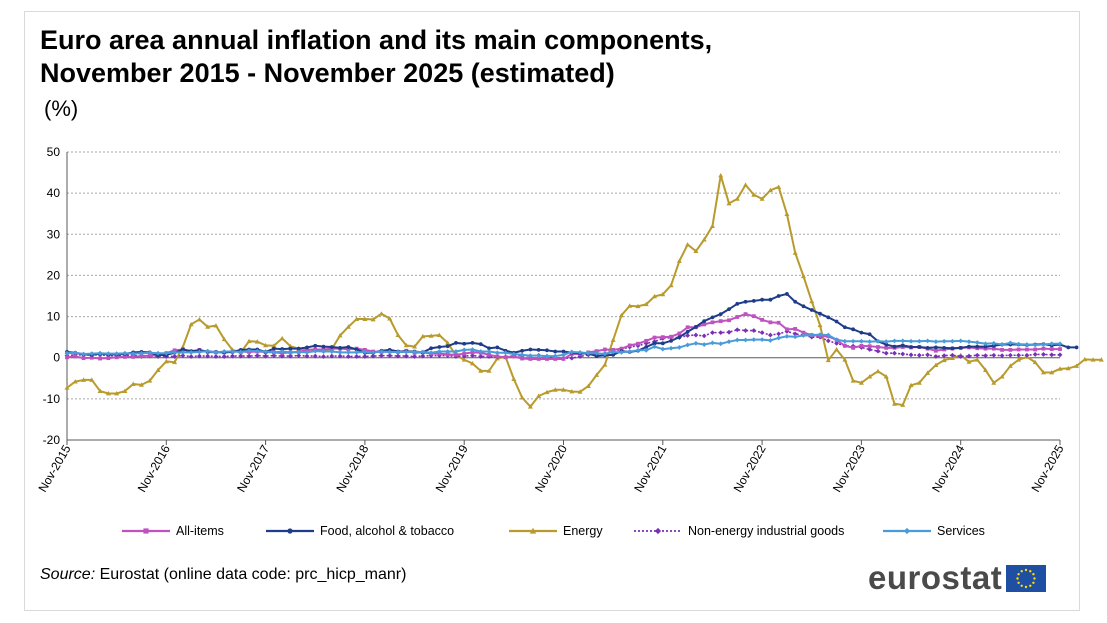  What do you see at coordinates (200, 531) in the screenshot?
I see `legend-label-all-items: All-items` at bounding box center [200, 531].